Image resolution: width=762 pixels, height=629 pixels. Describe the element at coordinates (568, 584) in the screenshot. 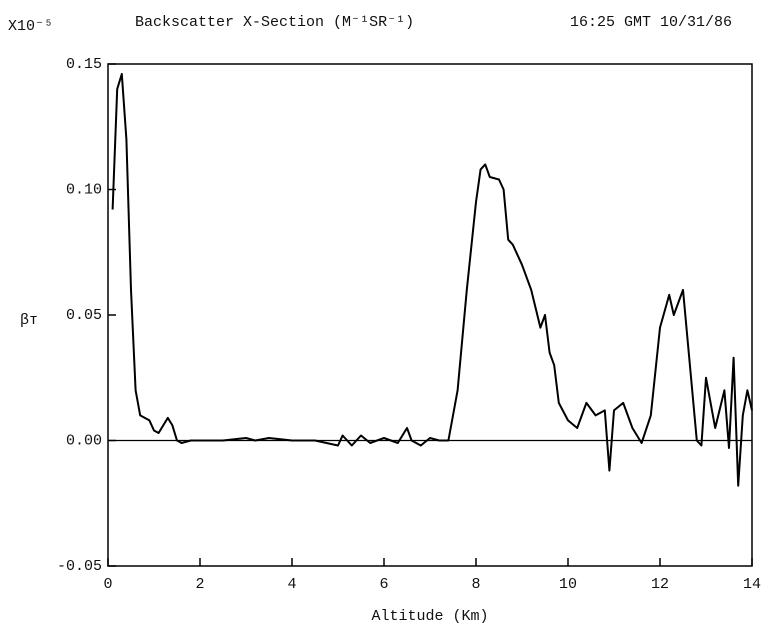

I see `x-tick-label: 10` at that location.